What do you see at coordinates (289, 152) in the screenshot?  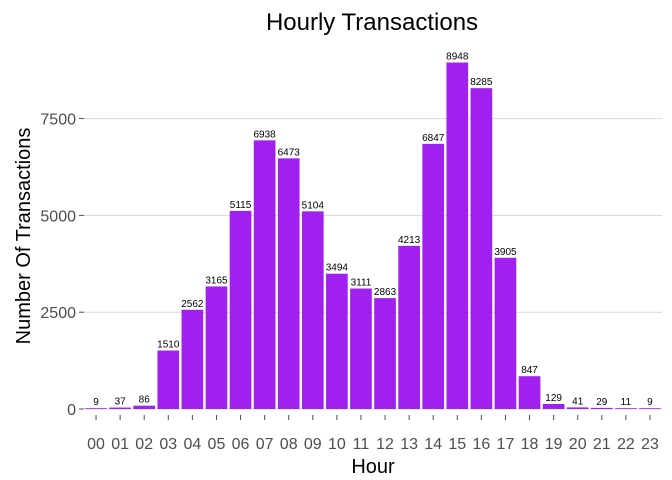 I see `data-label: 6473` at bounding box center [289, 152].